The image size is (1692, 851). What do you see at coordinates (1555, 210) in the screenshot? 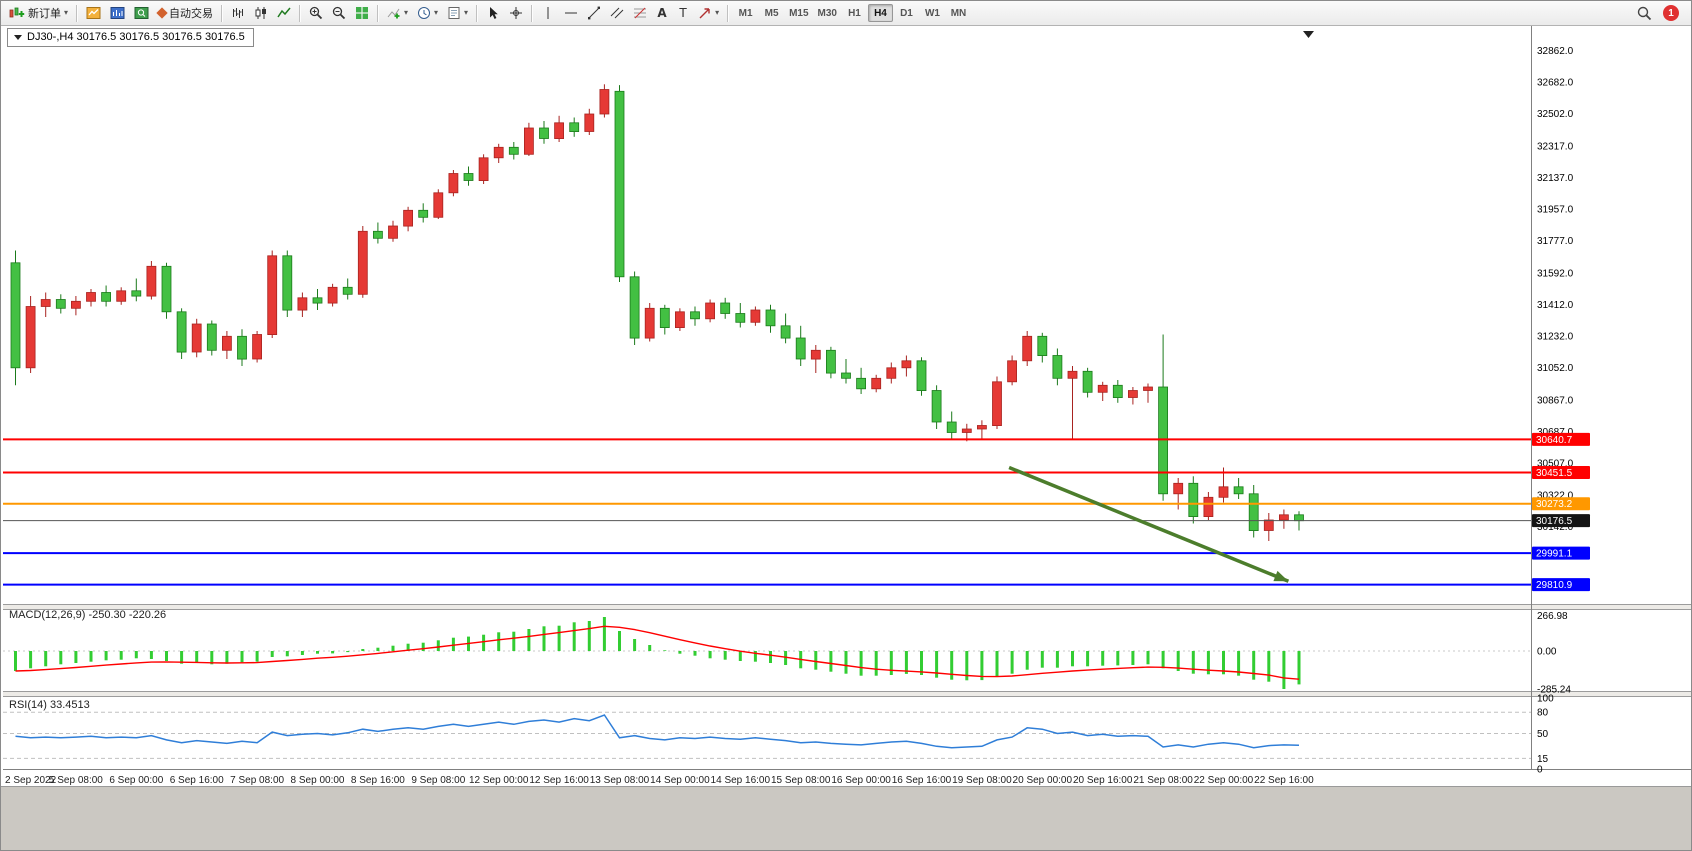
I see `svg-text: 31957.0` at bounding box center [1555, 210].